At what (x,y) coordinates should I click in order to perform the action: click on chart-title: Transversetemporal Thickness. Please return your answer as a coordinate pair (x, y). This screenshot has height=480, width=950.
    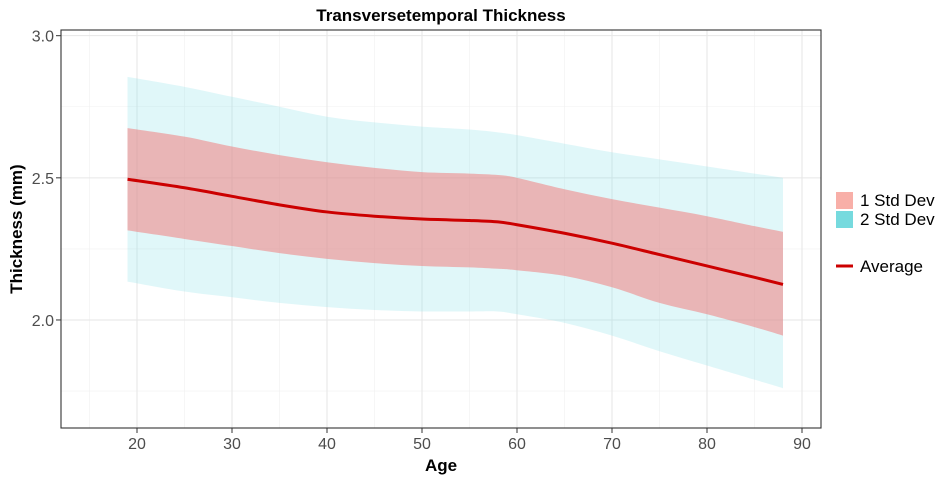
    Looking at the image, I should click on (440, 15).